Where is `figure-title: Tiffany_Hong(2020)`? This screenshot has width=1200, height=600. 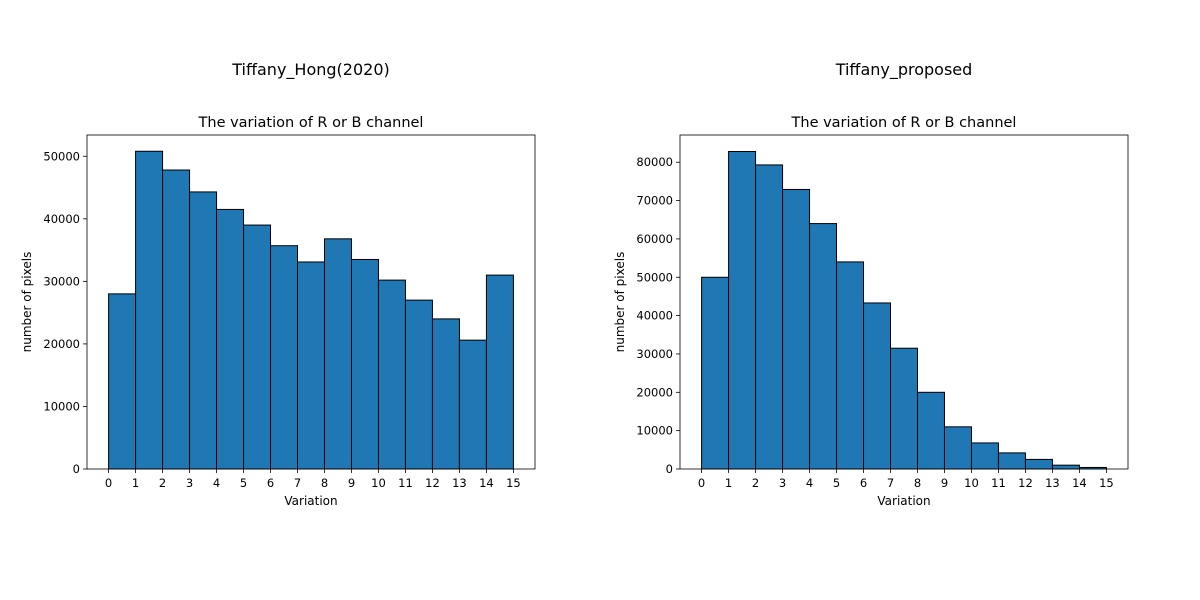
figure-title: Tiffany_Hong(2020) is located at coordinates (310, 70).